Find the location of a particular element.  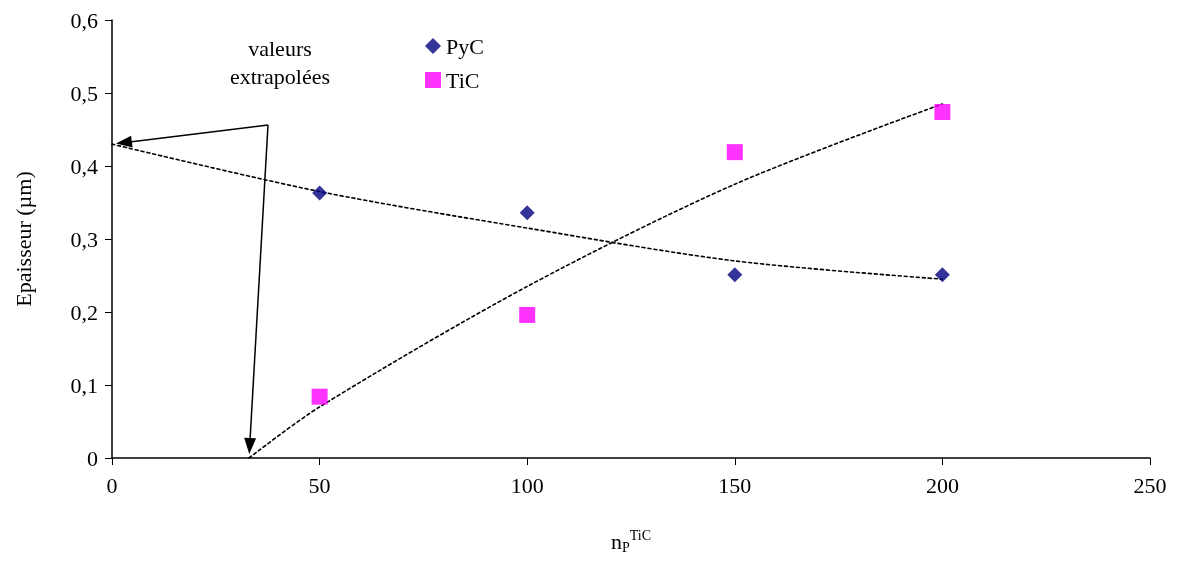

y-tick-label: 0,1 is located at coordinates (84, 385).